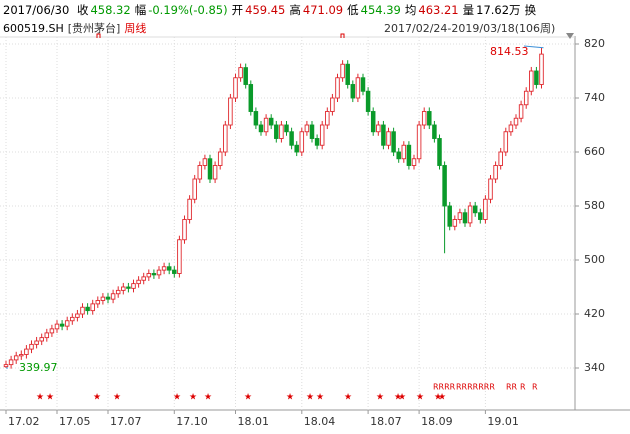 The image size is (630, 434). What do you see at coordinates (410, 10) in the screenshot?
I see `quote-label: 均` at bounding box center [410, 10].